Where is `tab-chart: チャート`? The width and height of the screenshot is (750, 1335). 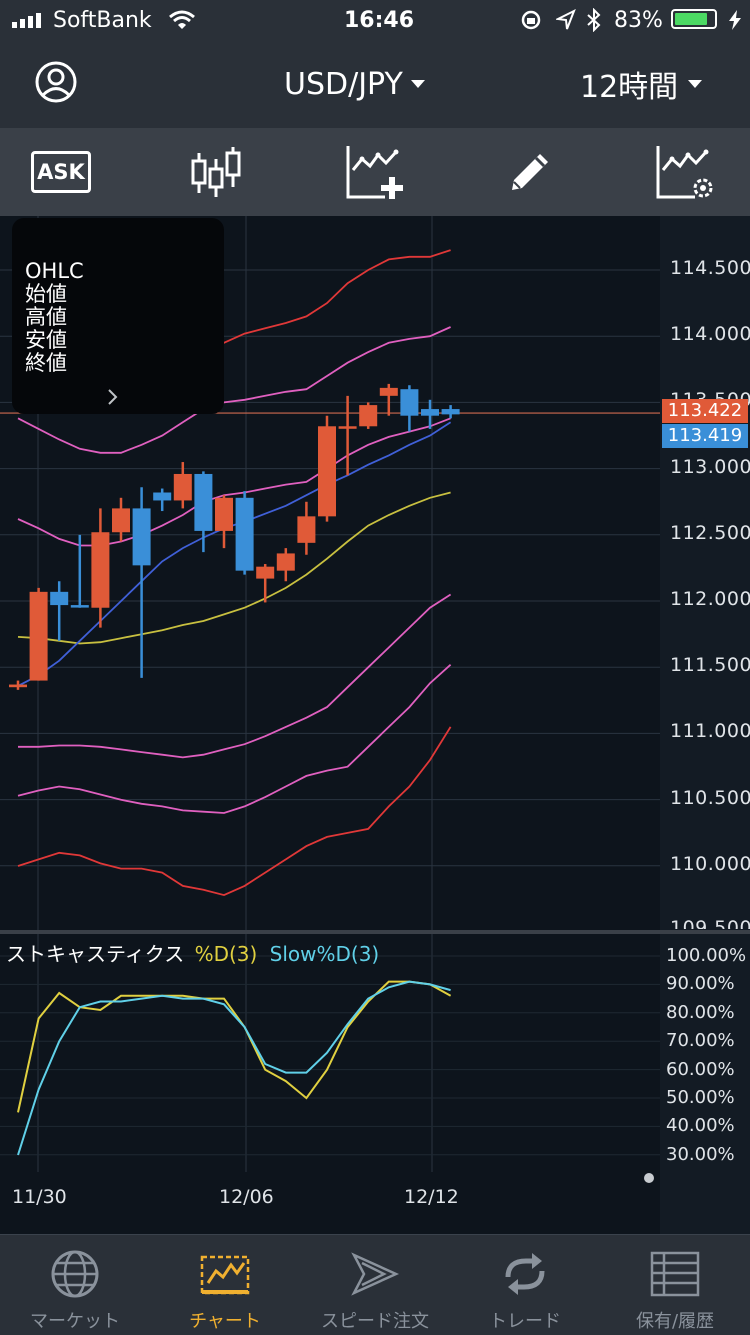 tab-chart: チャート is located at coordinates (225, 1285).